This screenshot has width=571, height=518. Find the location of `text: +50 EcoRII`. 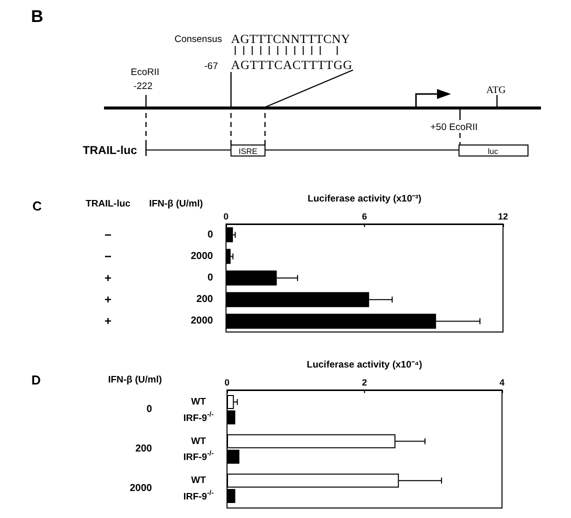

text: +50 EcoRII is located at coordinates (454, 127).